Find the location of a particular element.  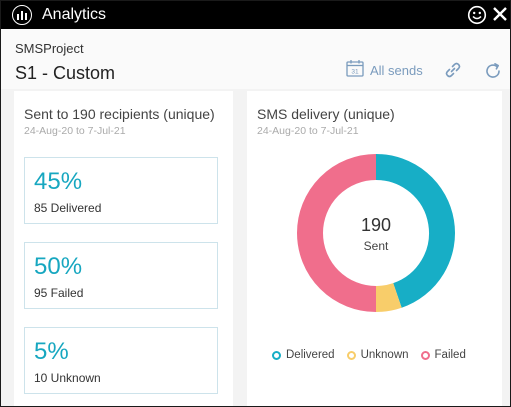

failed-percent: 50% is located at coordinates (58, 266).